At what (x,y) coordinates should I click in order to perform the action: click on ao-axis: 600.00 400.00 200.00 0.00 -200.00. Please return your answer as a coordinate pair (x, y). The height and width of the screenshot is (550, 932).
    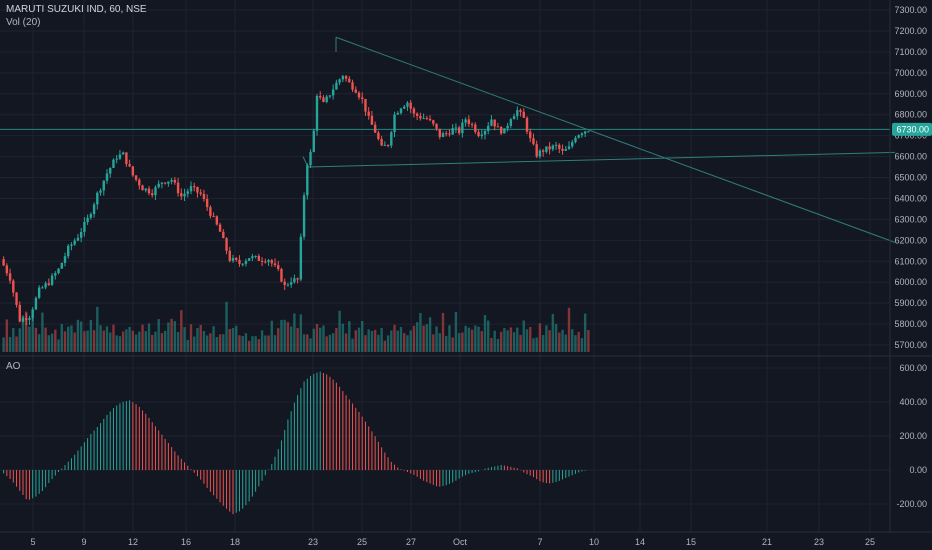
    Looking at the image, I should click on (911, 436).